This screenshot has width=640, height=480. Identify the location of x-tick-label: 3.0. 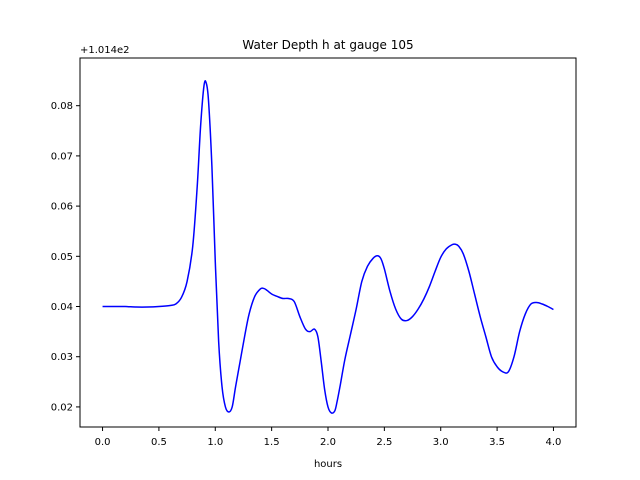
(441, 442).